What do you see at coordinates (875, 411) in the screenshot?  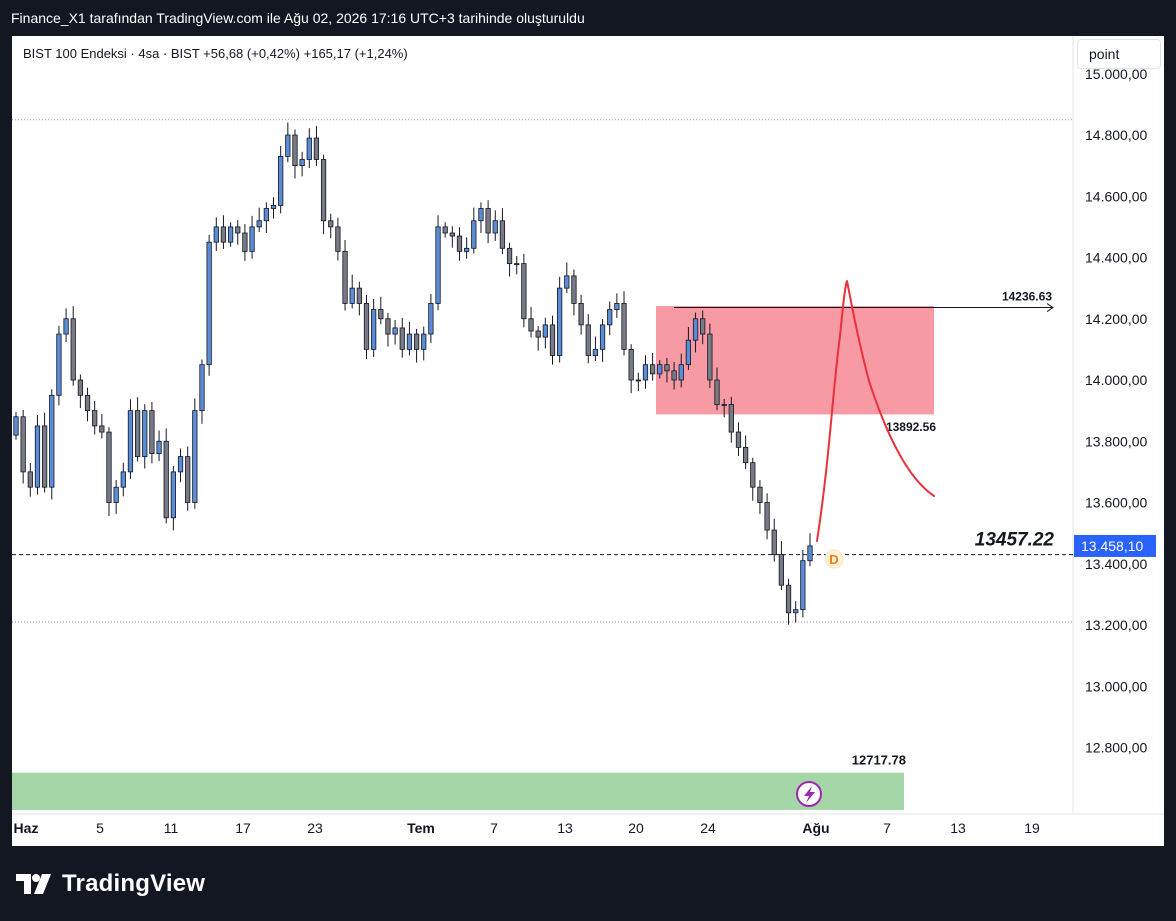 I see `projection-drawing` at bounding box center [875, 411].